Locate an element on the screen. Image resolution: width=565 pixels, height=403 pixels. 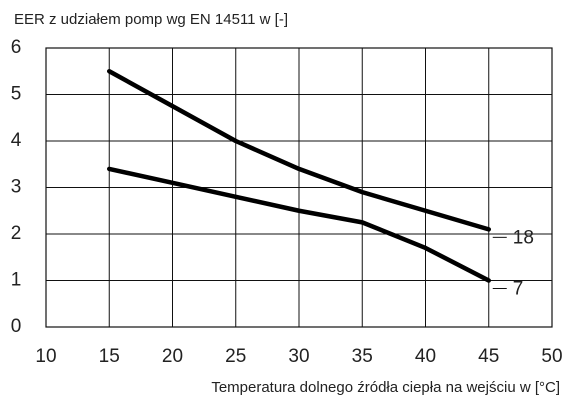
y-tick-label: 4 is located at coordinates (16, 140).